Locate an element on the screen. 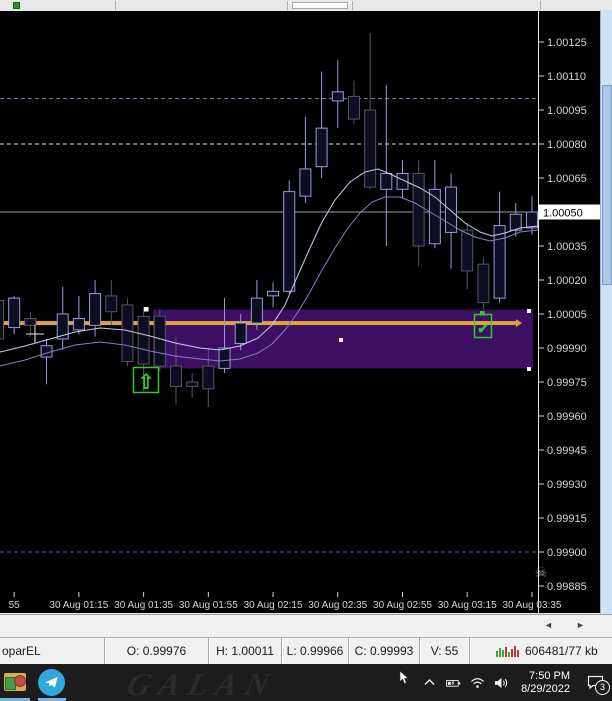  y-axis-label: 0.99930 is located at coordinates (567, 485).